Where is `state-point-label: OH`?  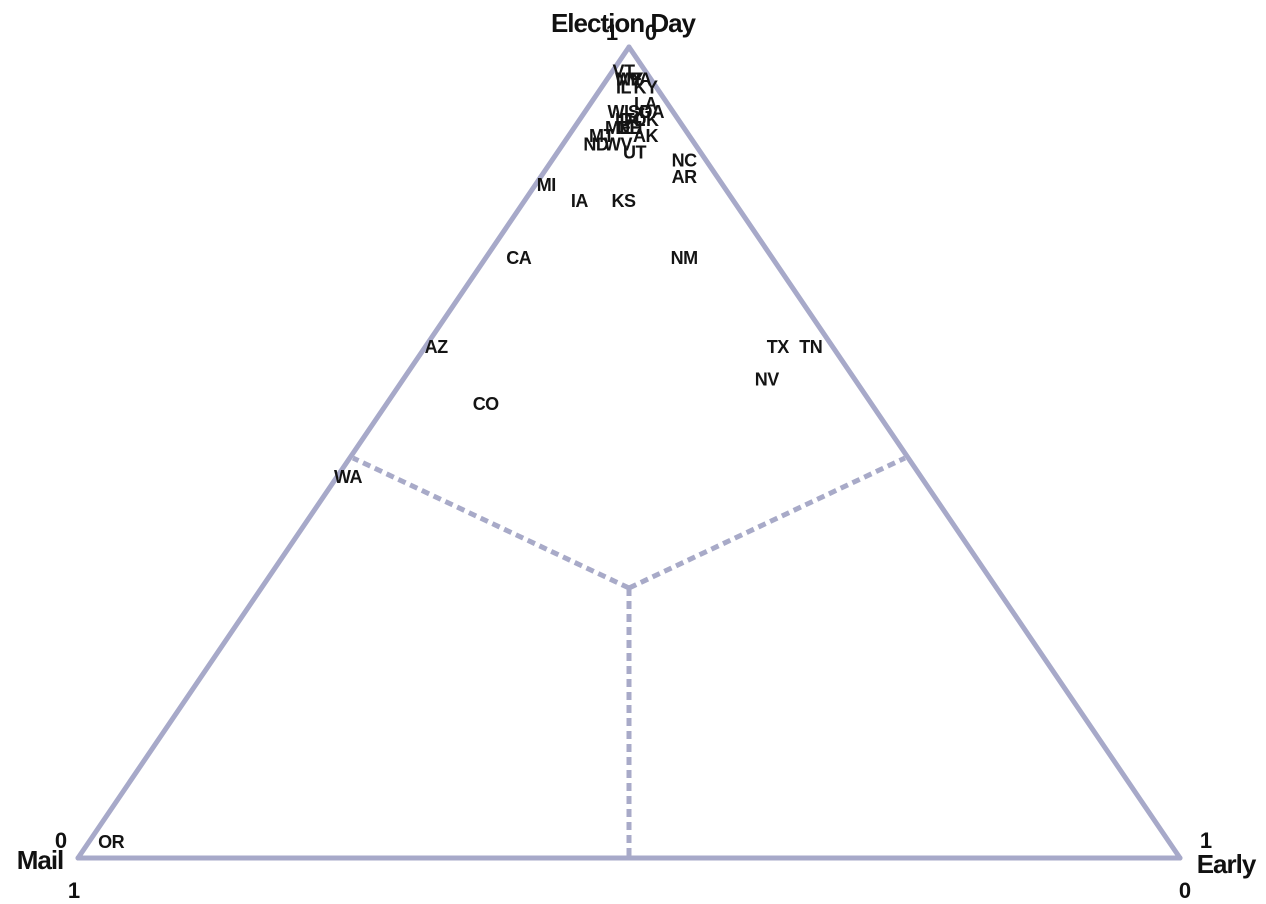 state-point-label: OH is located at coordinates (629, 128).